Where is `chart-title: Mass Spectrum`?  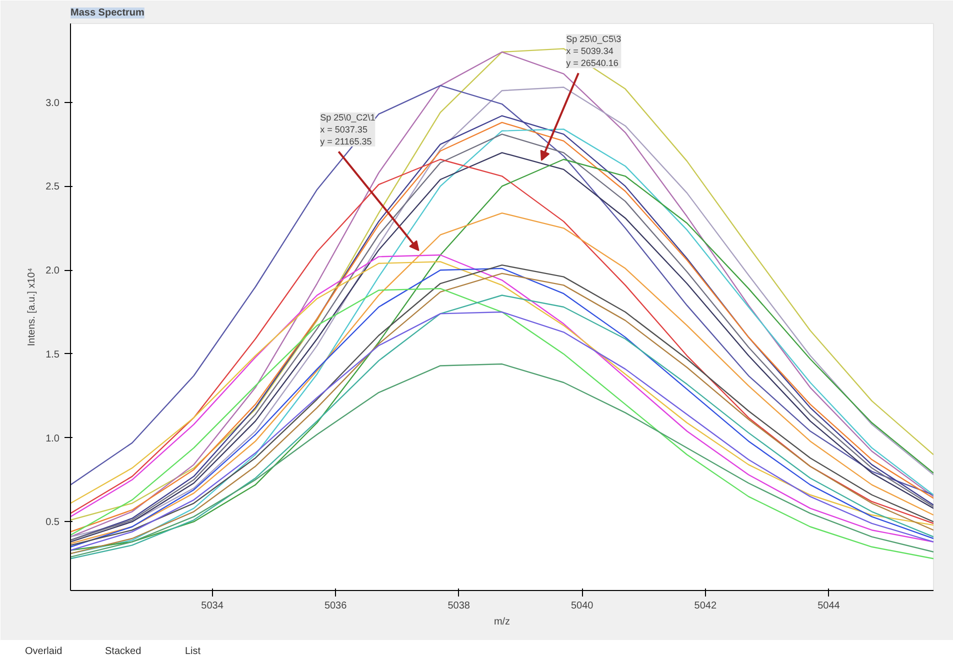 chart-title: Mass Spectrum is located at coordinates (107, 13).